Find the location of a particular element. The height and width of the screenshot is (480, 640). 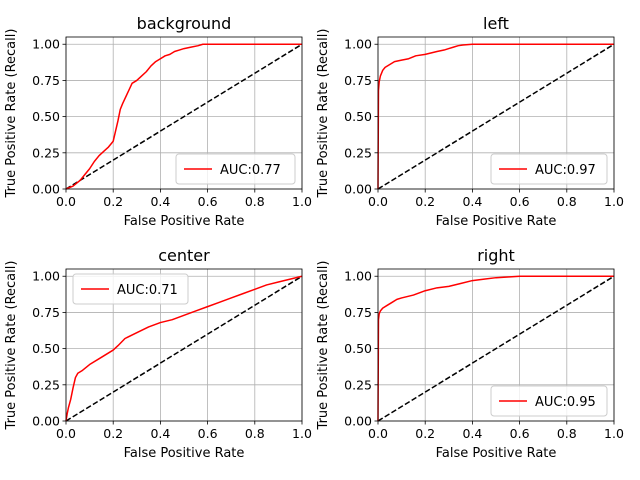

legend-label: AUC:0.77 is located at coordinates (250, 170).